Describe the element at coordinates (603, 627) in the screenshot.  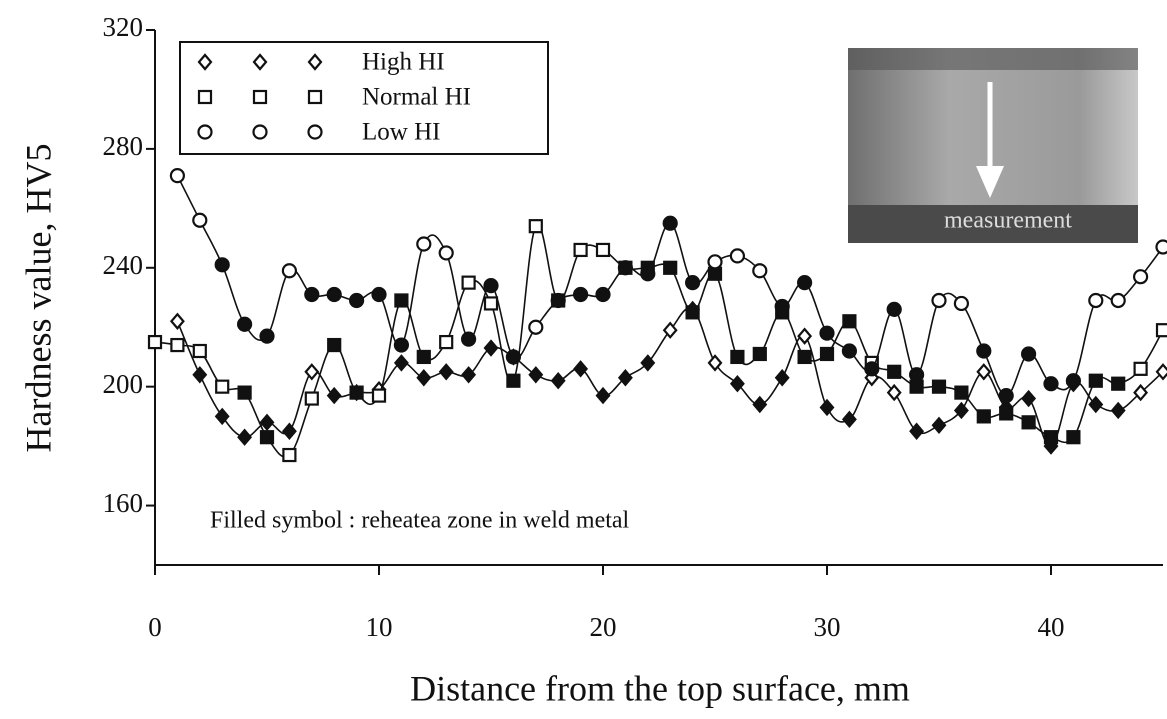
I see `x-tick-label: 20` at that location.